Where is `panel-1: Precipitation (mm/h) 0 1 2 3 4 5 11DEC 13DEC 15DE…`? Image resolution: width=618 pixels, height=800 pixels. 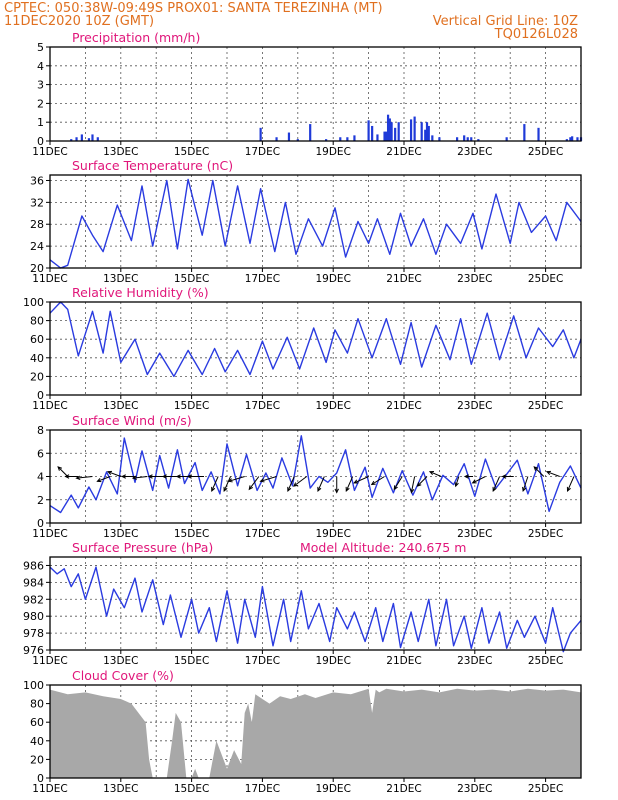 panel-1: Precipitation (mm/h) 0 1 2 3 4 5 11DEC 13DEC 15DE… is located at coordinates (307, 94).